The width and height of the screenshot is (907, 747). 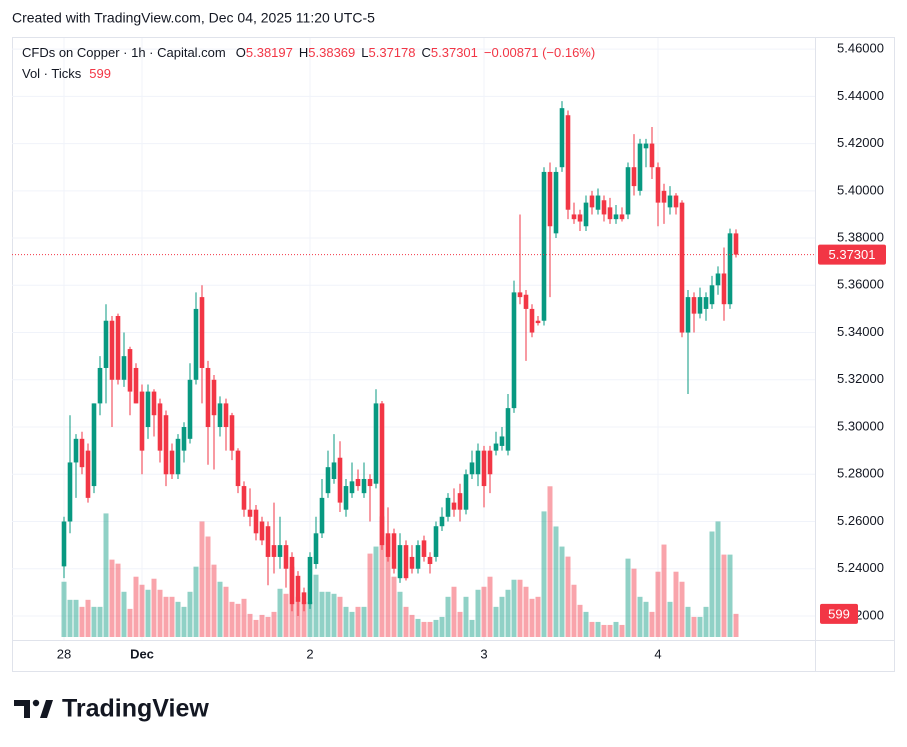 What do you see at coordinates (100, 73) in the screenshot?
I see `volume-value: 599` at bounding box center [100, 73].